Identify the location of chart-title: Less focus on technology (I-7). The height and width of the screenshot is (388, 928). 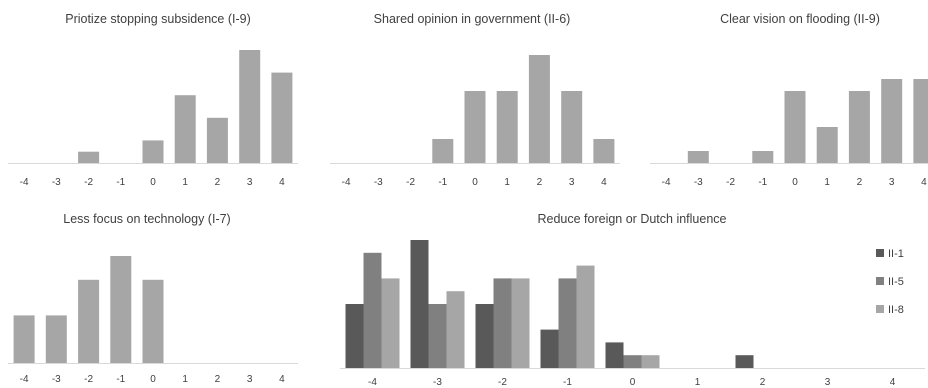
(146, 219).